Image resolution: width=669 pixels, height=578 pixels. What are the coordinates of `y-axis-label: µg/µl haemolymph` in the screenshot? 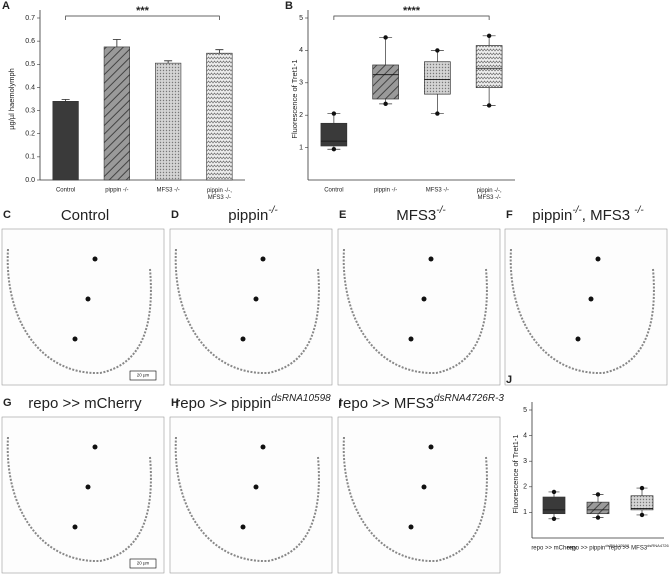 It's located at (11, 99).